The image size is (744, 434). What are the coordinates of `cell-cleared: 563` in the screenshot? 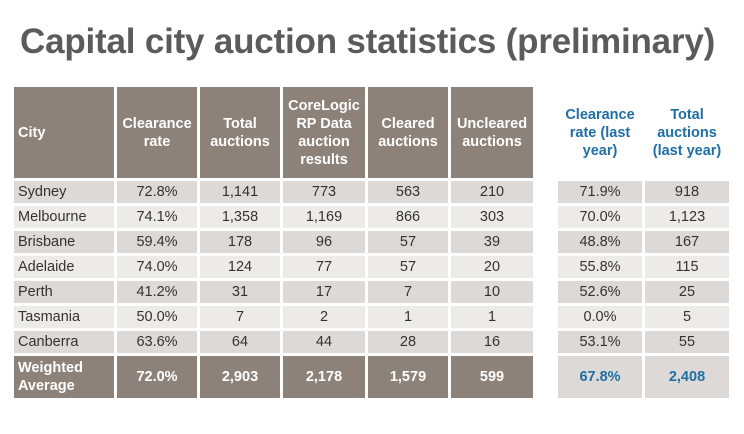 It's located at (408, 192).